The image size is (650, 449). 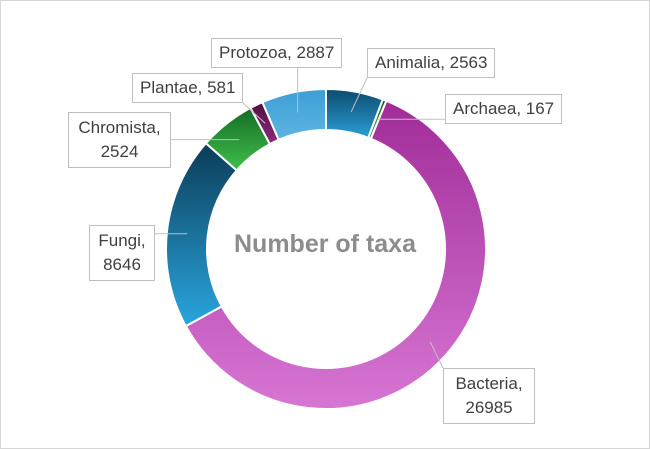 What do you see at coordinates (504, 109) in the screenshot?
I see `label-archaea: Archaea, 167` at bounding box center [504, 109].